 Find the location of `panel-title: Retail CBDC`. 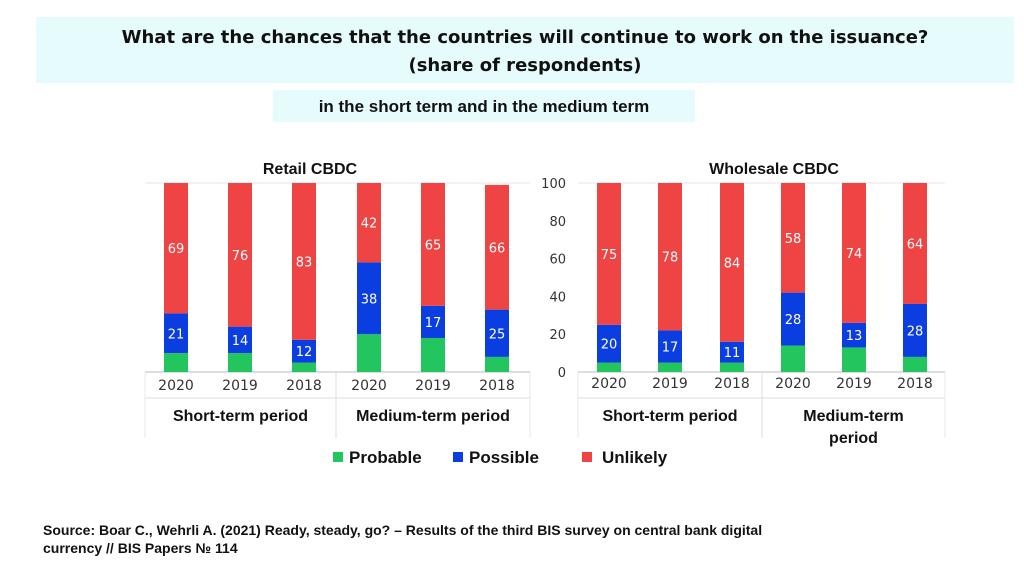

panel-title: Retail CBDC is located at coordinates (310, 169).